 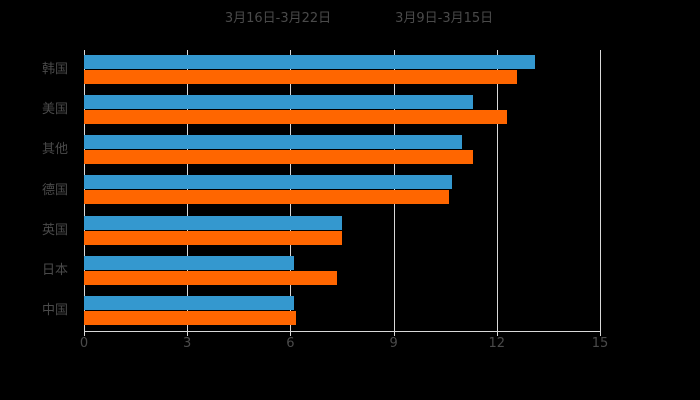 I want to click on chart-legend: 3月16日-3月22日 3月9日-3月15日, so click(x=350, y=18).